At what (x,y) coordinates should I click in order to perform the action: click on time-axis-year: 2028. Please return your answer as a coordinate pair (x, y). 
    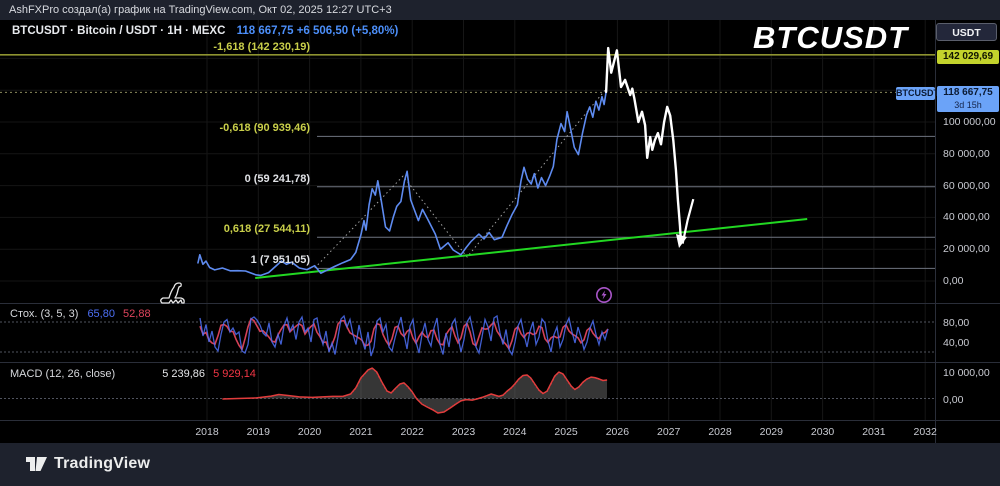
    Looking at the image, I should click on (720, 432).